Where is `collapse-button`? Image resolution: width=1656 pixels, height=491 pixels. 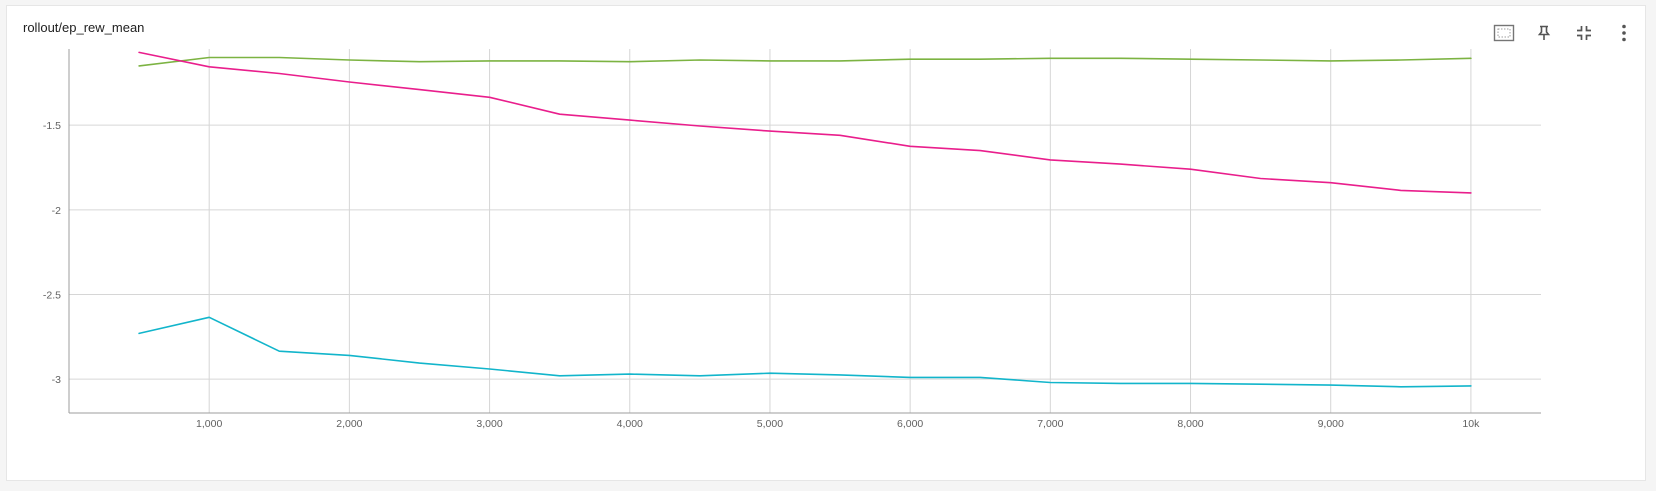
collapse-button is located at coordinates (1584, 33).